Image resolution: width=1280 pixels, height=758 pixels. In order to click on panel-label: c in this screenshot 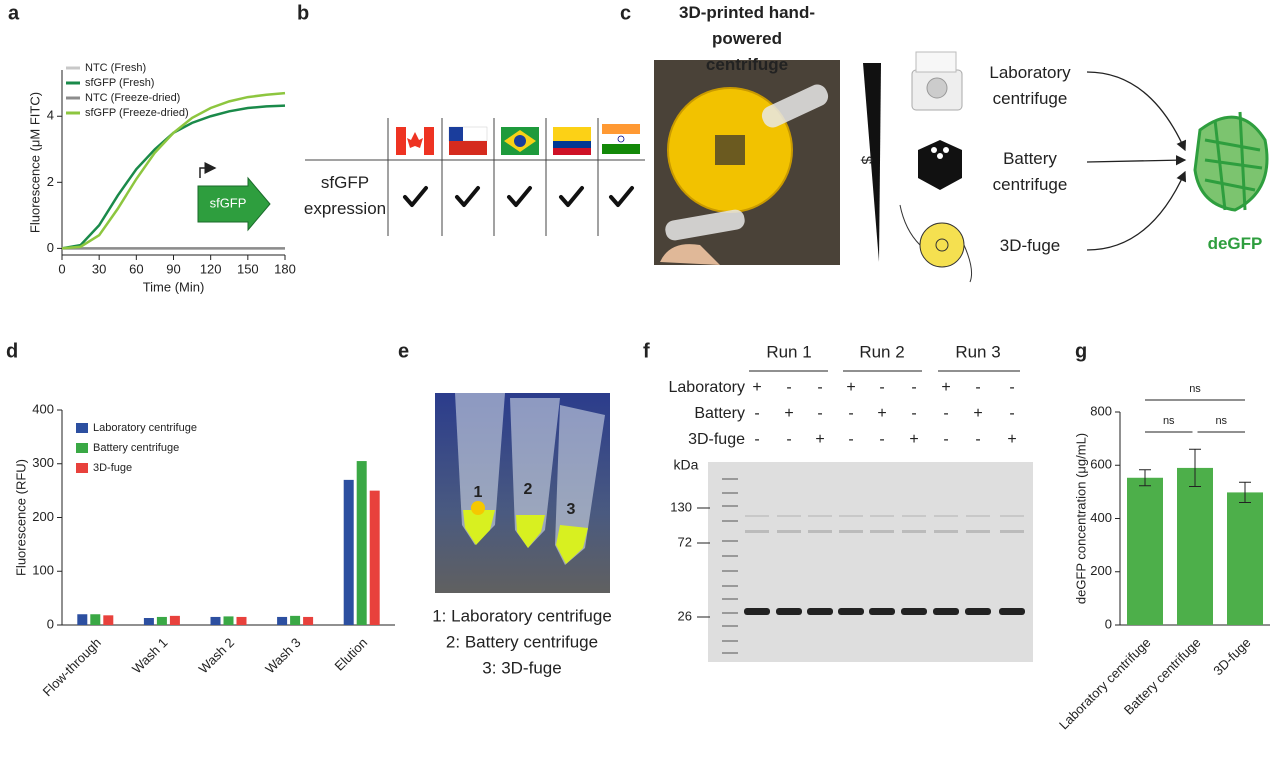, I will do `click(625, 13)`.